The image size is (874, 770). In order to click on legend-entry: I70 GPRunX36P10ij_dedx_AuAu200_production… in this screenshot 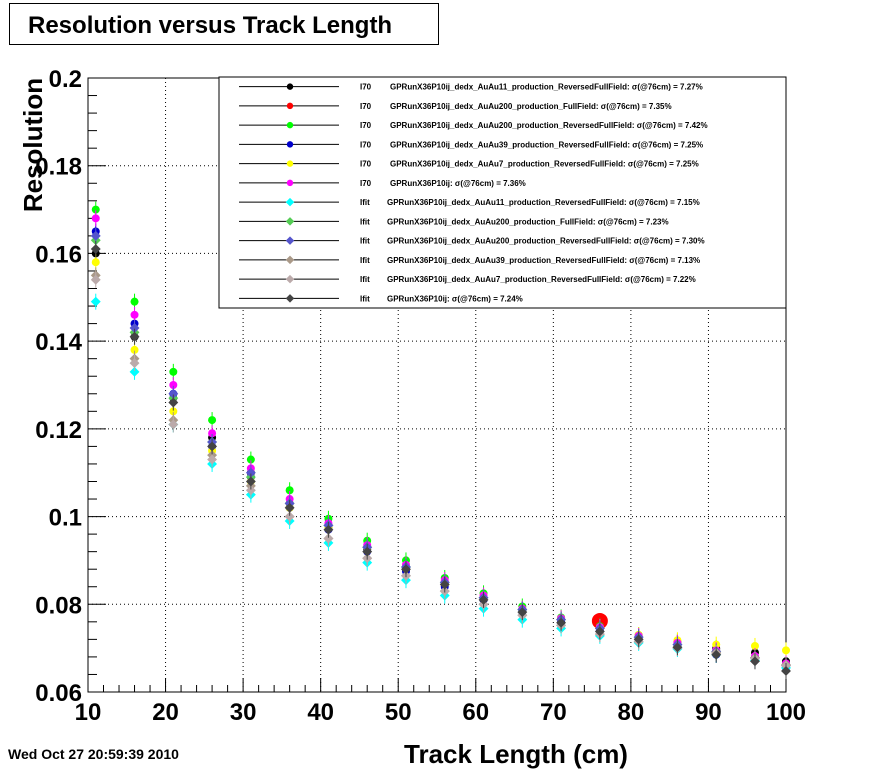, I will do `click(455, 106)`.